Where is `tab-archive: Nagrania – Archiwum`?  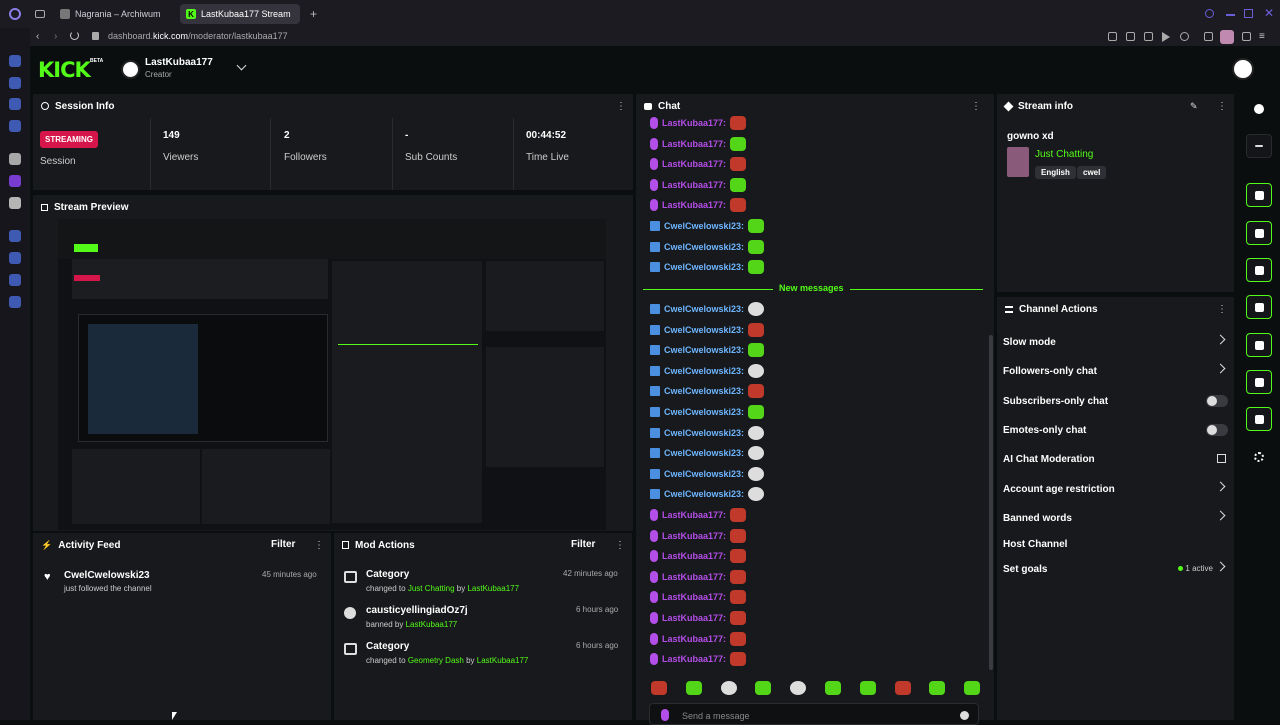
tab-archive: Nagrania – Archiwum is located at coordinates (114, 14).